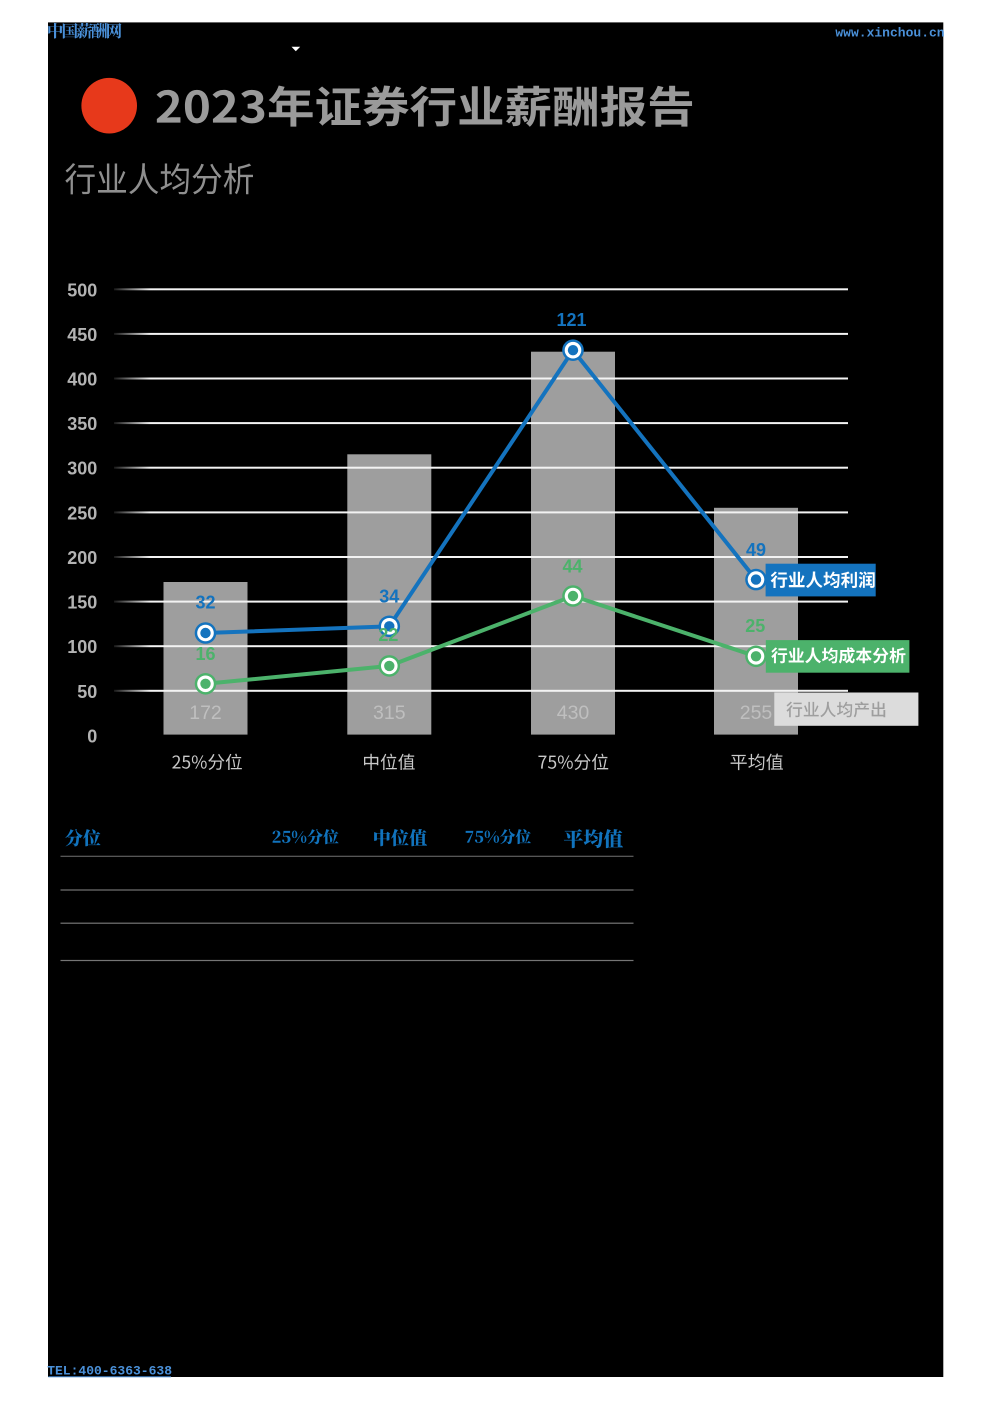 Image resolution: width=992 pixels, height=1403 pixels. Describe the element at coordinates (756, 550) in the screenshot. I see `svg-text: 49` at that location.